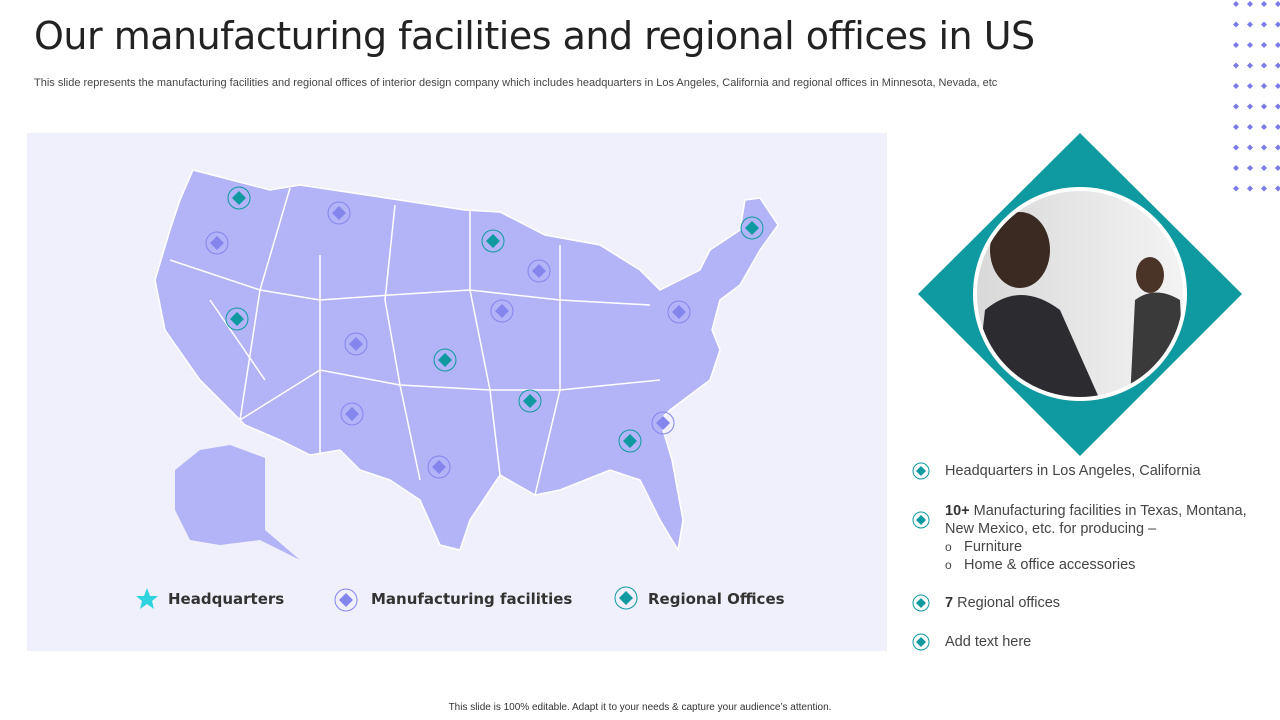  I want to click on legend-label: Regional Offices, so click(716, 599).